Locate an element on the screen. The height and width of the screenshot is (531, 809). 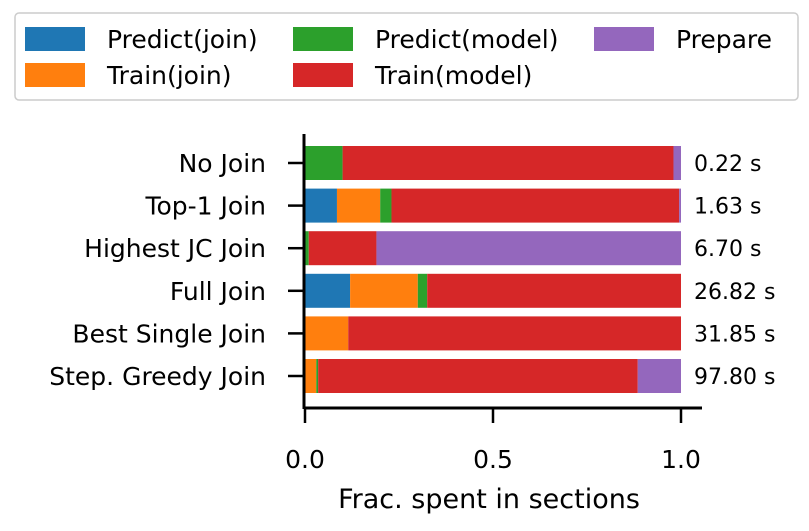
runtime-label-6: 97.80 s is located at coordinates (734, 377).